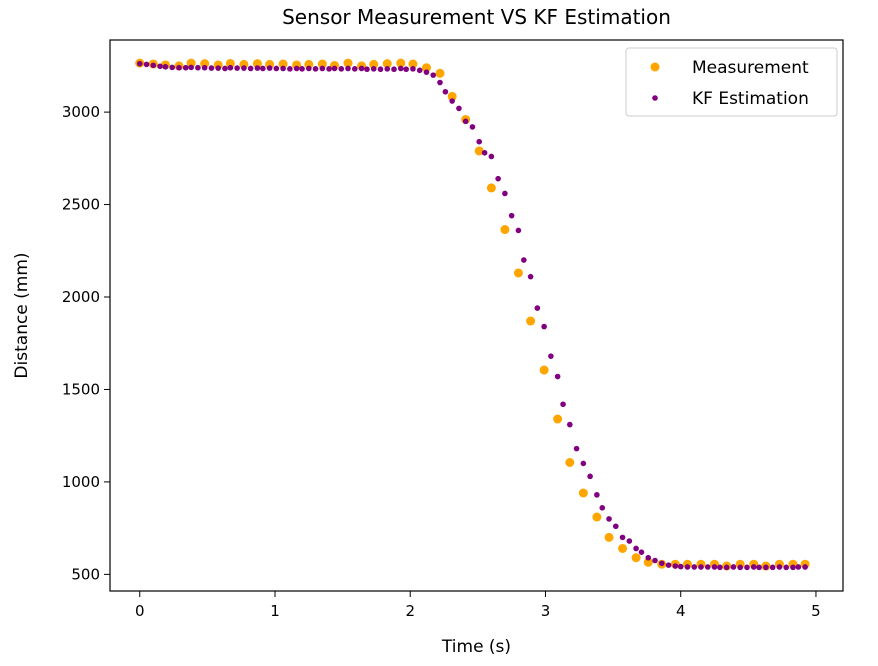 This screenshot has height=666, width=878. I want to click on y-axis-label: Distance (mm), so click(22, 315).